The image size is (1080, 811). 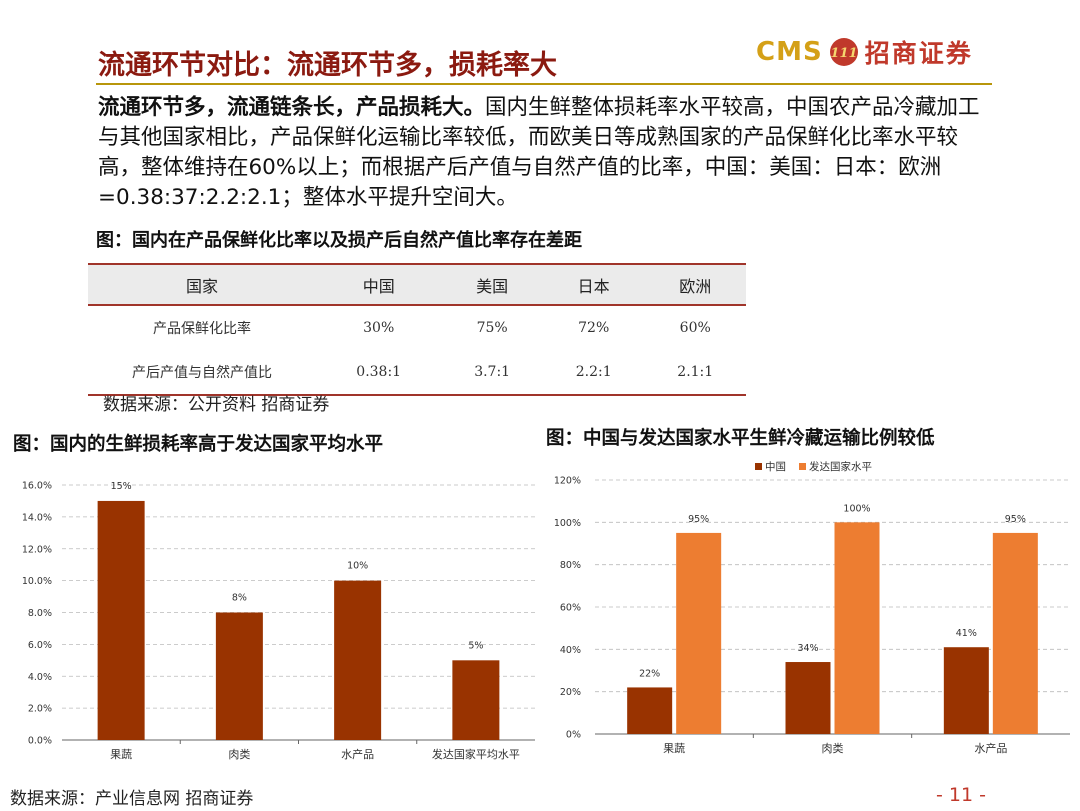 What do you see at coordinates (492, 373) in the screenshot?
I see `table-cell: 3.7:1` at bounding box center [492, 373].